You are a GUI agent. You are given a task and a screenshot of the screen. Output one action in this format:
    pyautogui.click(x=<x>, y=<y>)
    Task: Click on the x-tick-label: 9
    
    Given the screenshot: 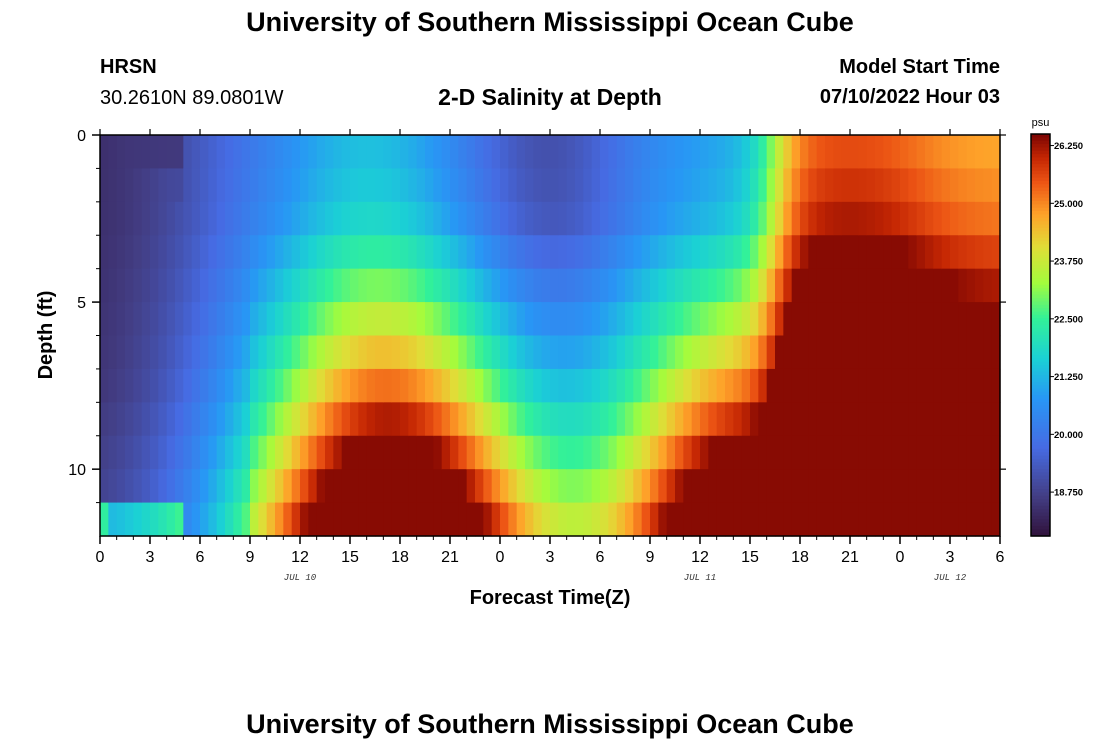 What is the action you would take?
    pyautogui.click(x=250, y=557)
    